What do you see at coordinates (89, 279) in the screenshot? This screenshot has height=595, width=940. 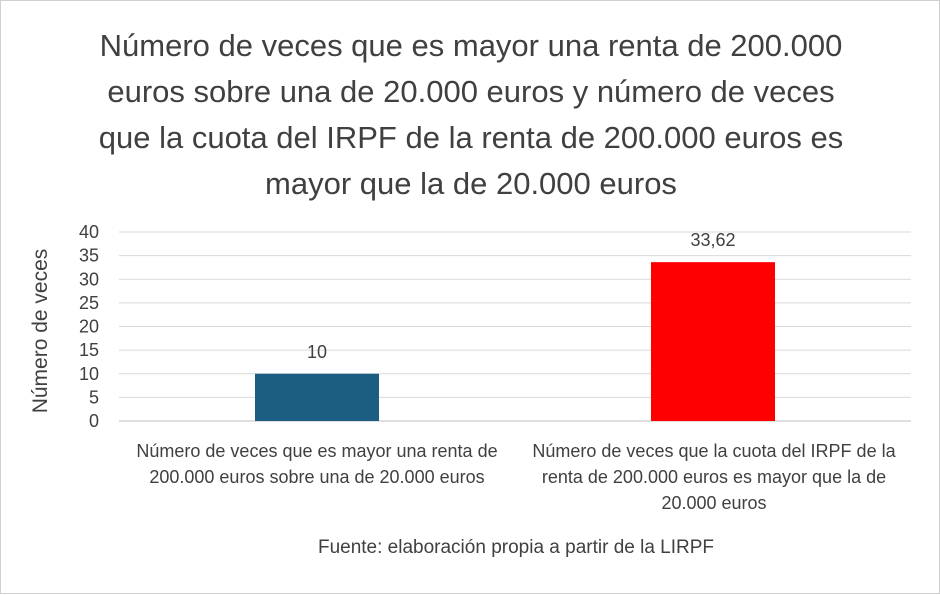 I see `y-tick-label: 30` at bounding box center [89, 279].